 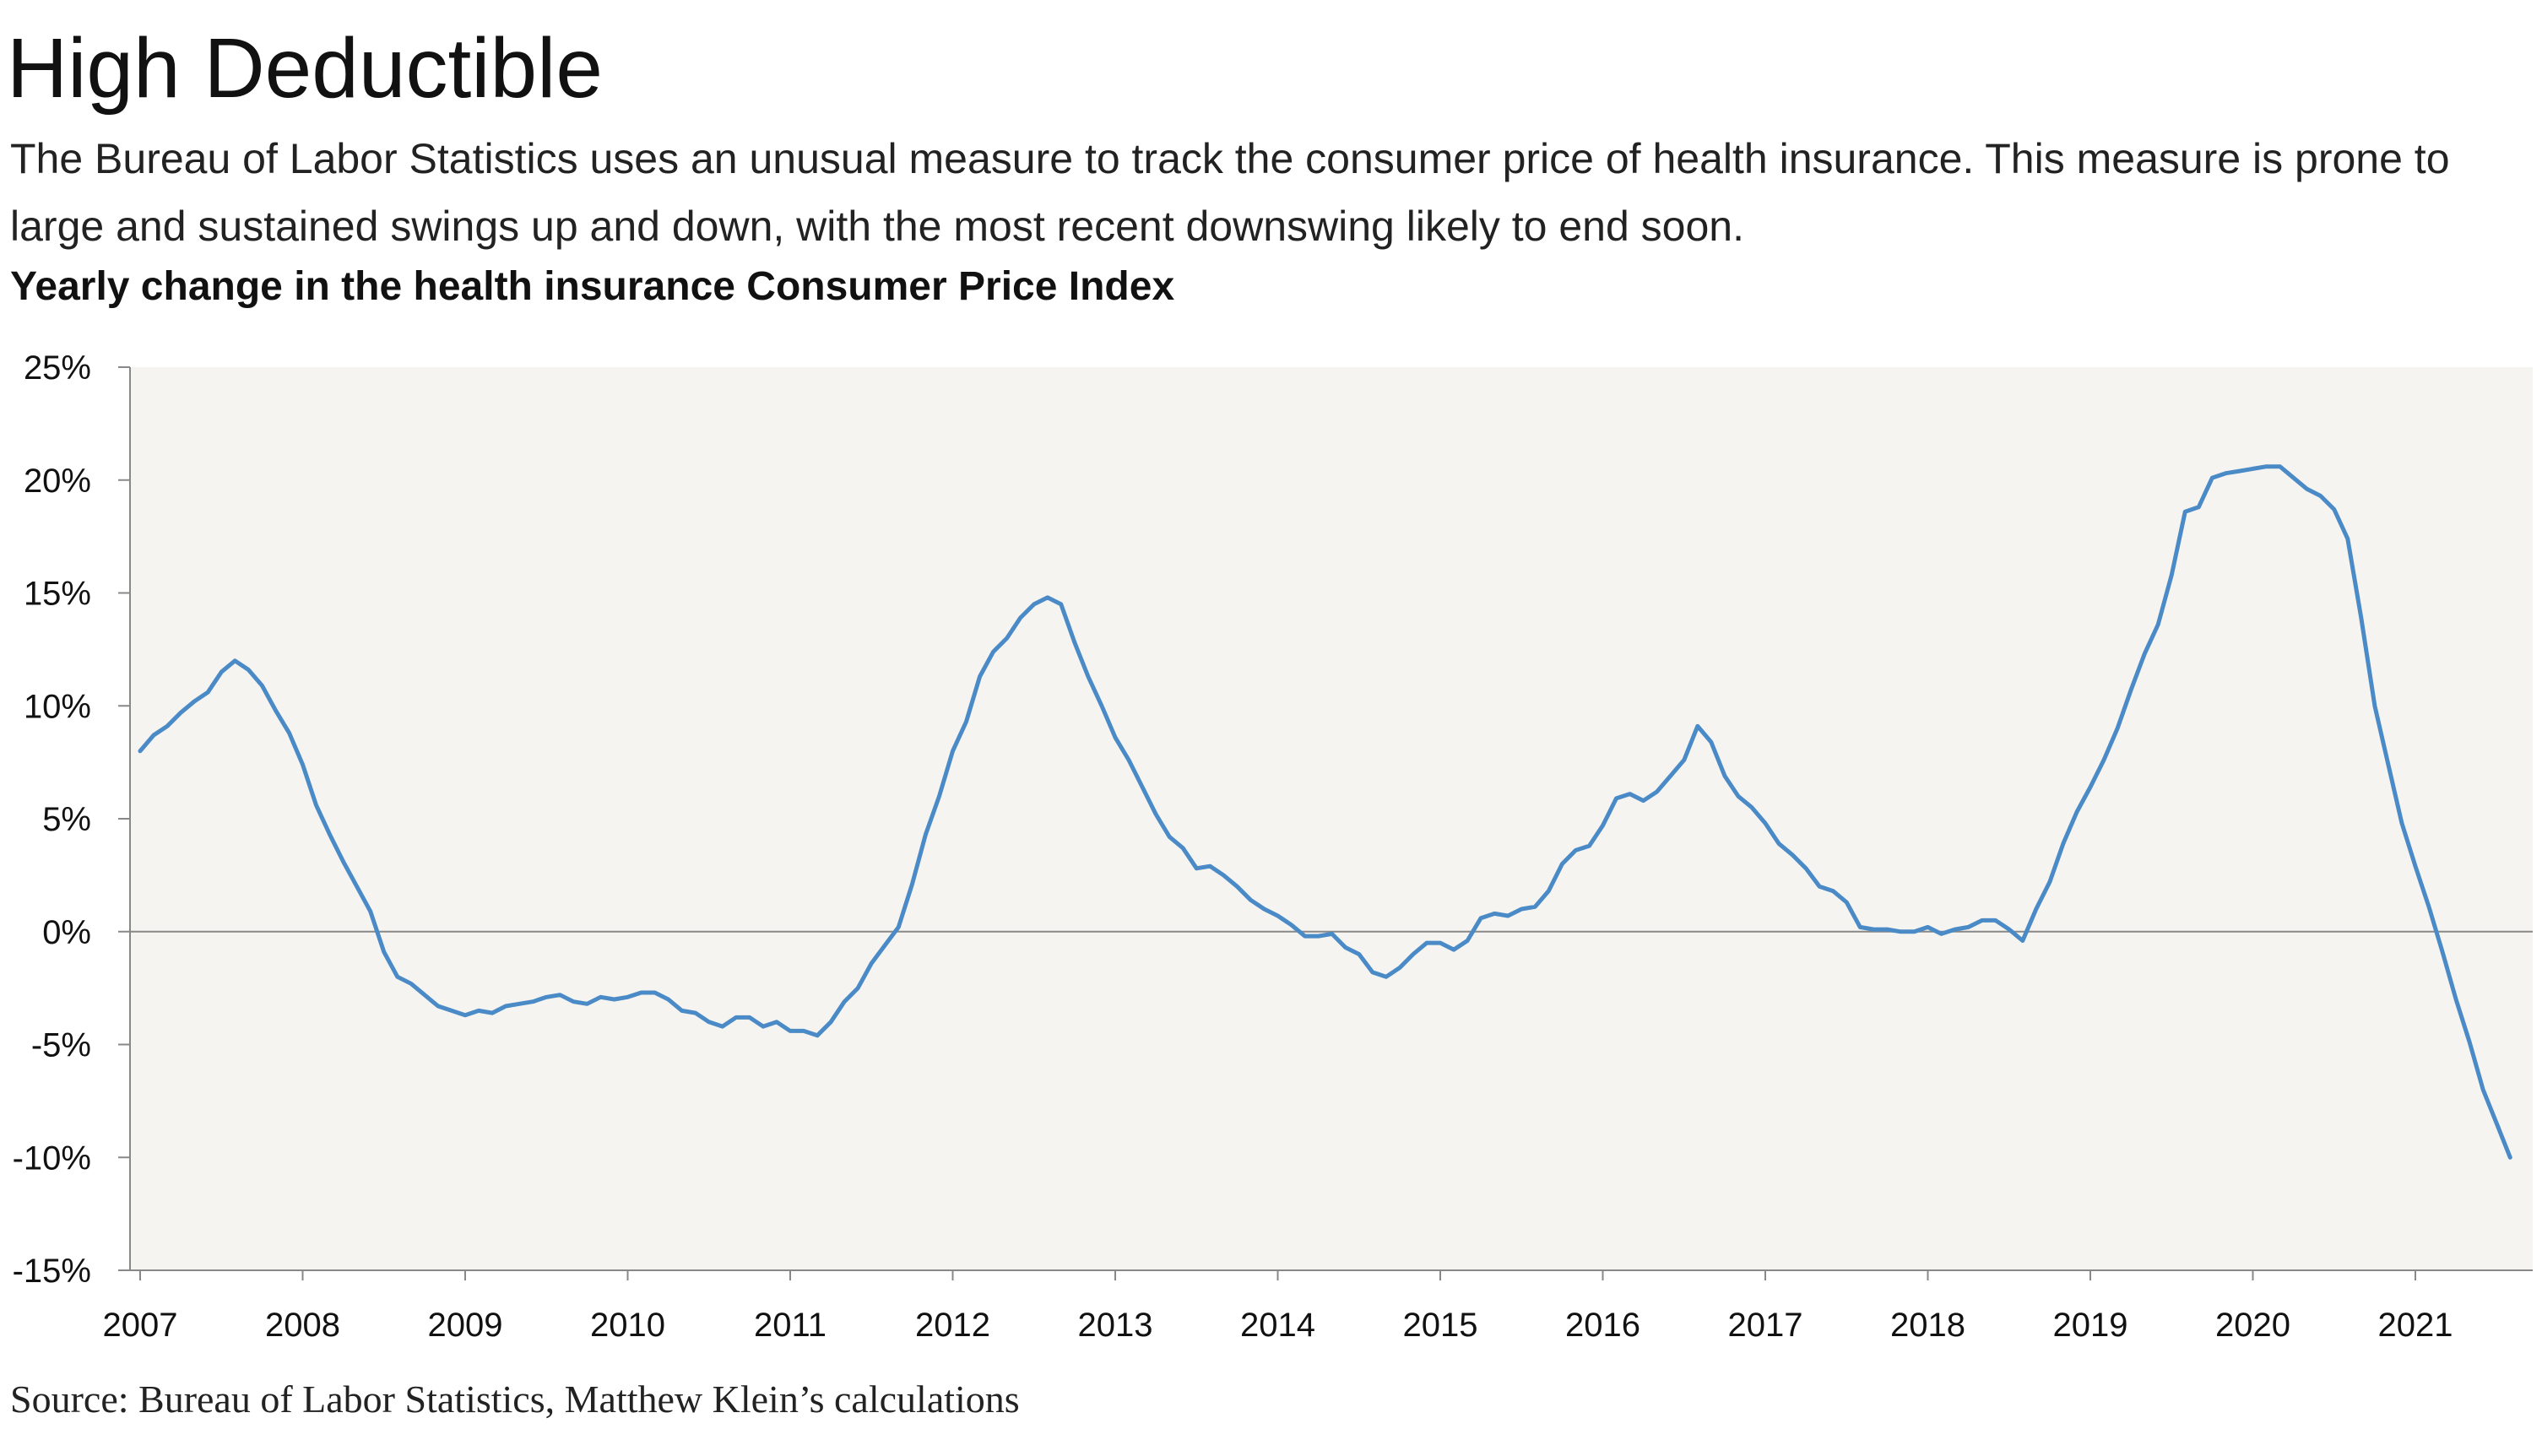 What do you see at coordinates (628, 1325) in the screenshot?
I see `x-tick-label: 2010` at bounding box center [628, 1325].